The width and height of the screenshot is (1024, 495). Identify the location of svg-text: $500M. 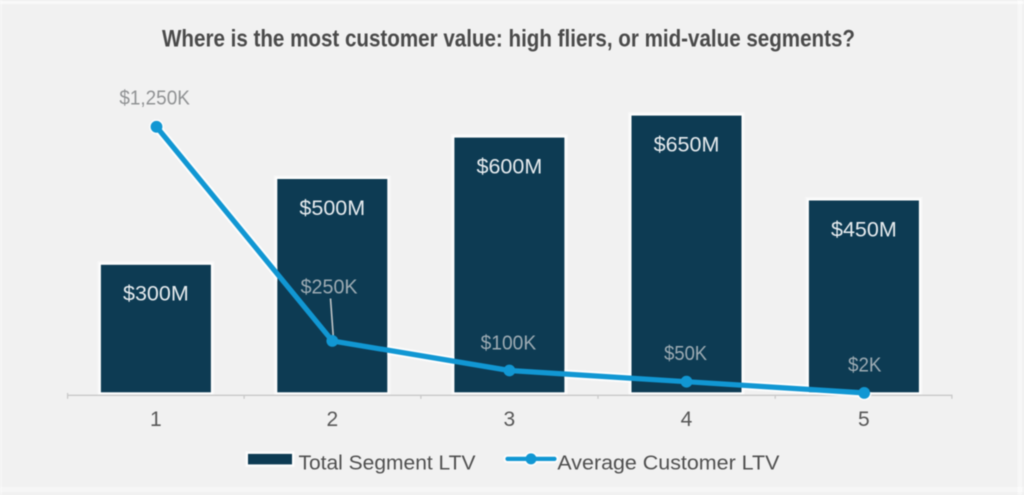
(332, 208).